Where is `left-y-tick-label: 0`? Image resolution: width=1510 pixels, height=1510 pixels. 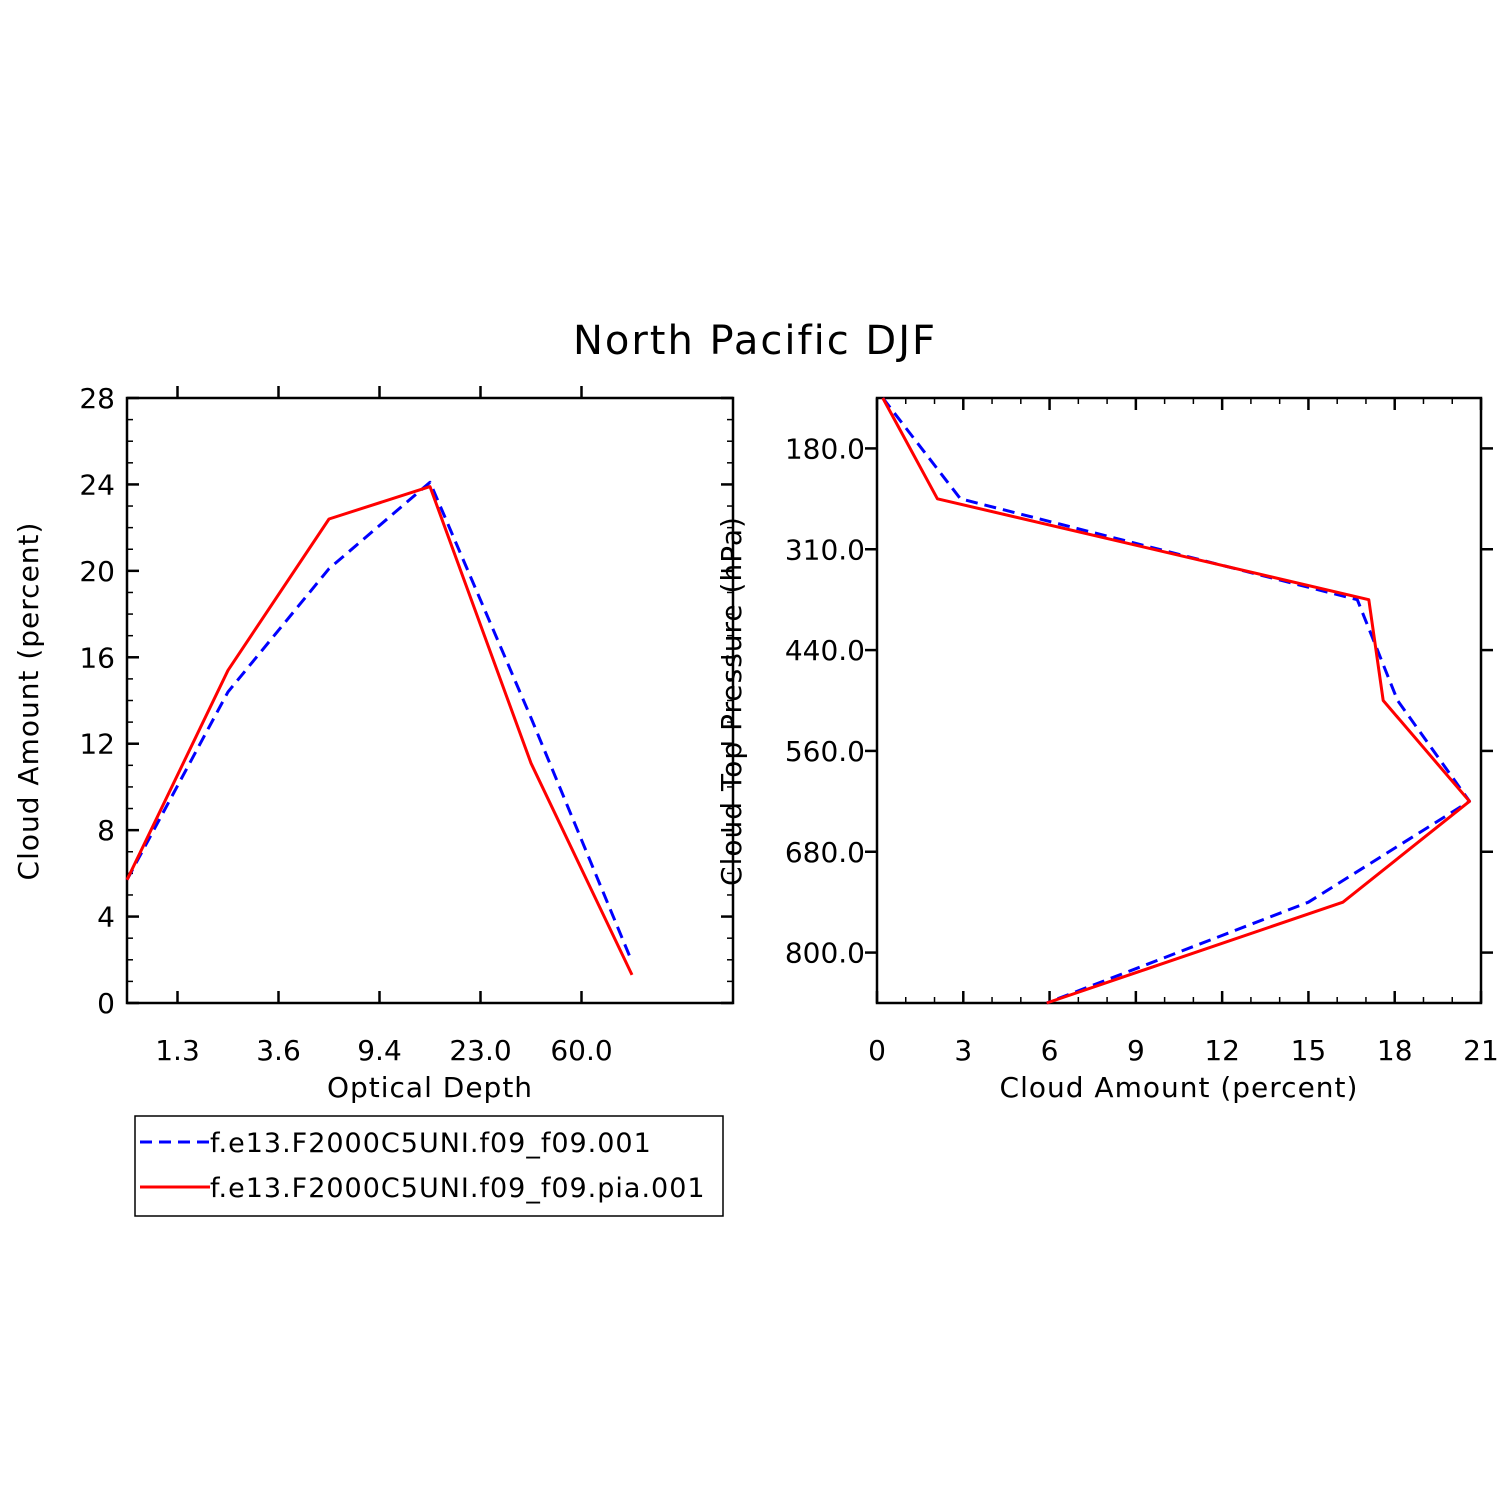
left-y-tick-label: 0 is located at coordinates (106, 1003).